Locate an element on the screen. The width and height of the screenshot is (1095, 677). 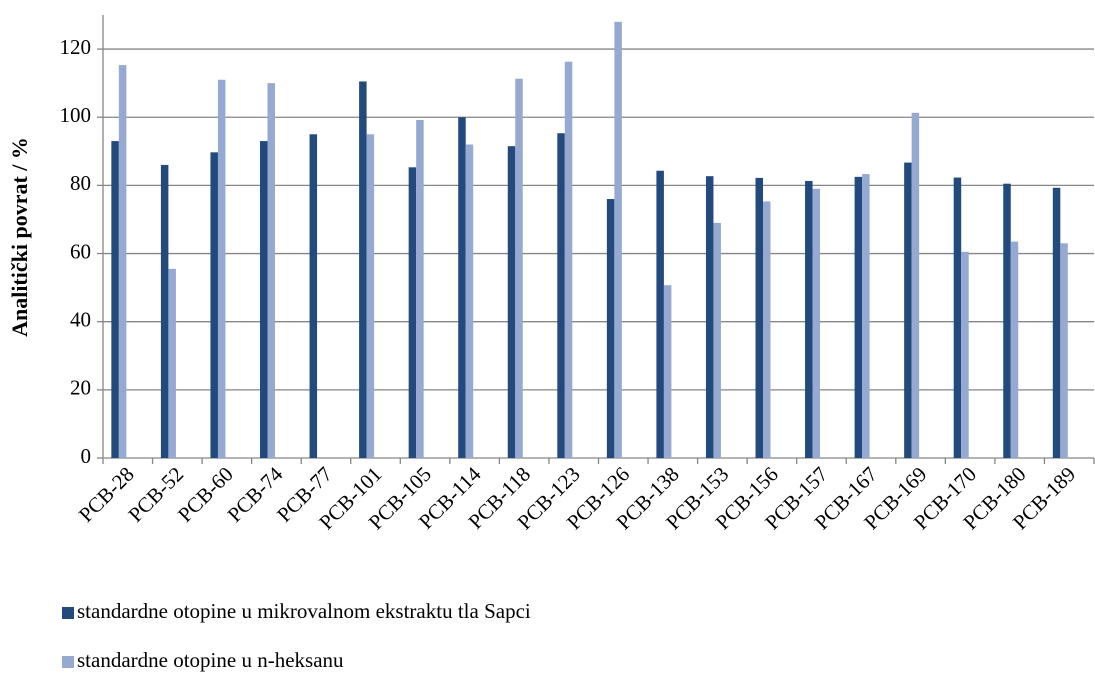
y-tick-label: 0 is located at coordinates (86, 456).